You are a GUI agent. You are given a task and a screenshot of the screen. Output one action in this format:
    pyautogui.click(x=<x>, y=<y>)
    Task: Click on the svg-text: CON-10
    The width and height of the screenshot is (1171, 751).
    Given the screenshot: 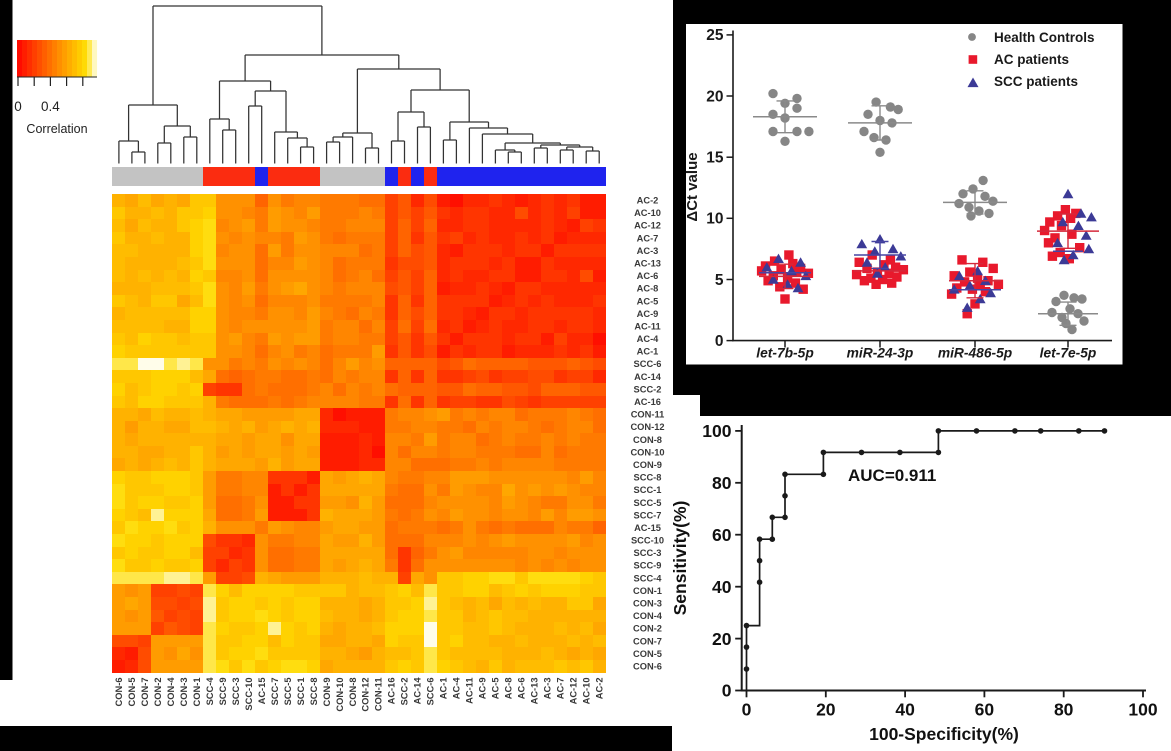 What is the action you would take?
    pyautogui.click(x=340, y=695)
    